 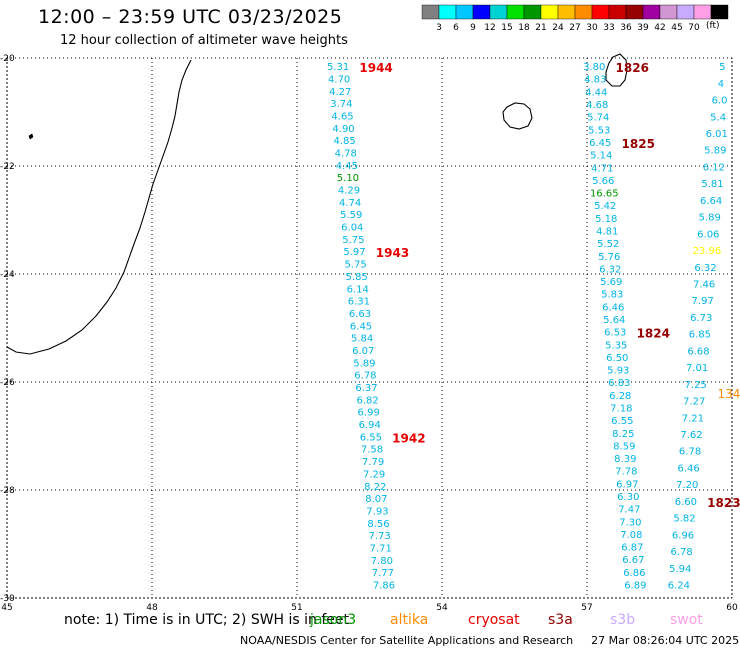 What do you see at coordinates (628, 497) in the screenshot?
I see `swh-value-label: 6.30` at bounding box center [628, 497].